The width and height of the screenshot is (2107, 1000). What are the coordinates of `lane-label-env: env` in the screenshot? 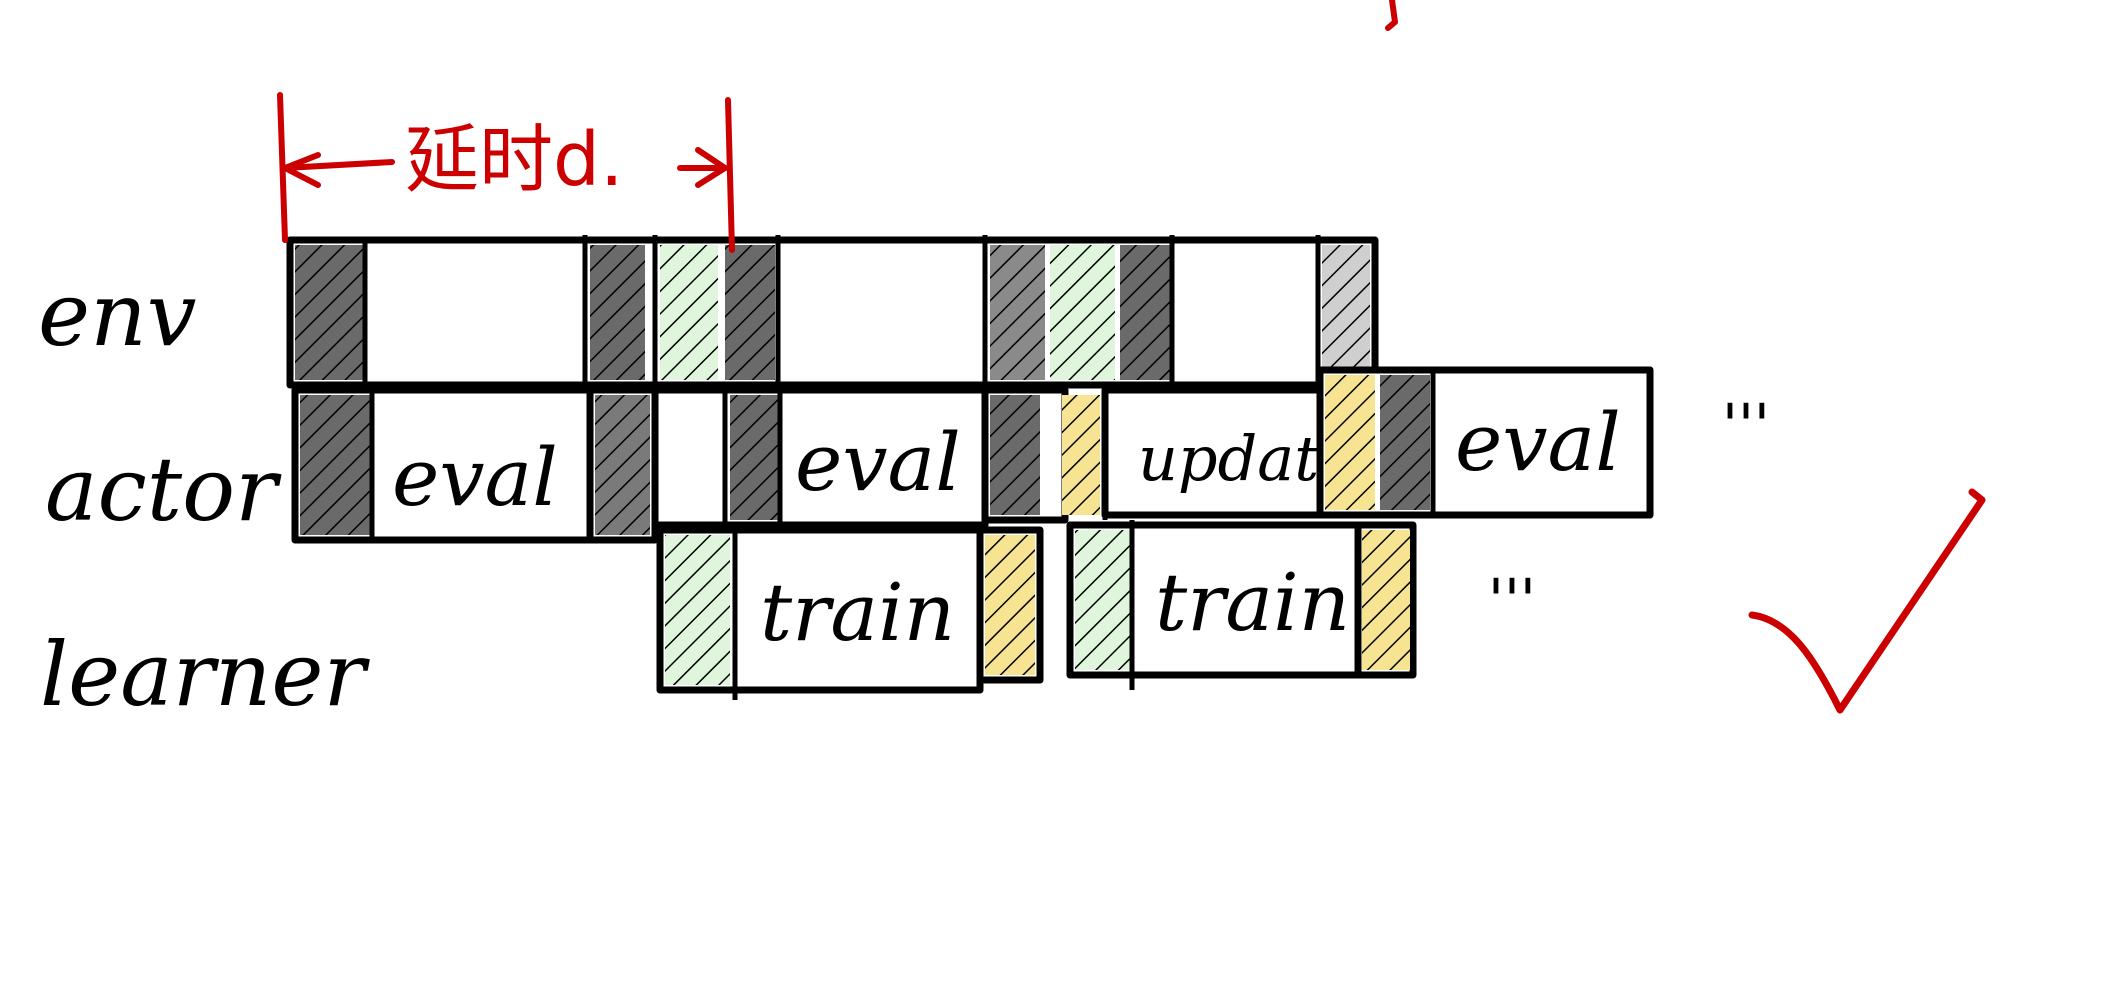 It's located at (117, 314).